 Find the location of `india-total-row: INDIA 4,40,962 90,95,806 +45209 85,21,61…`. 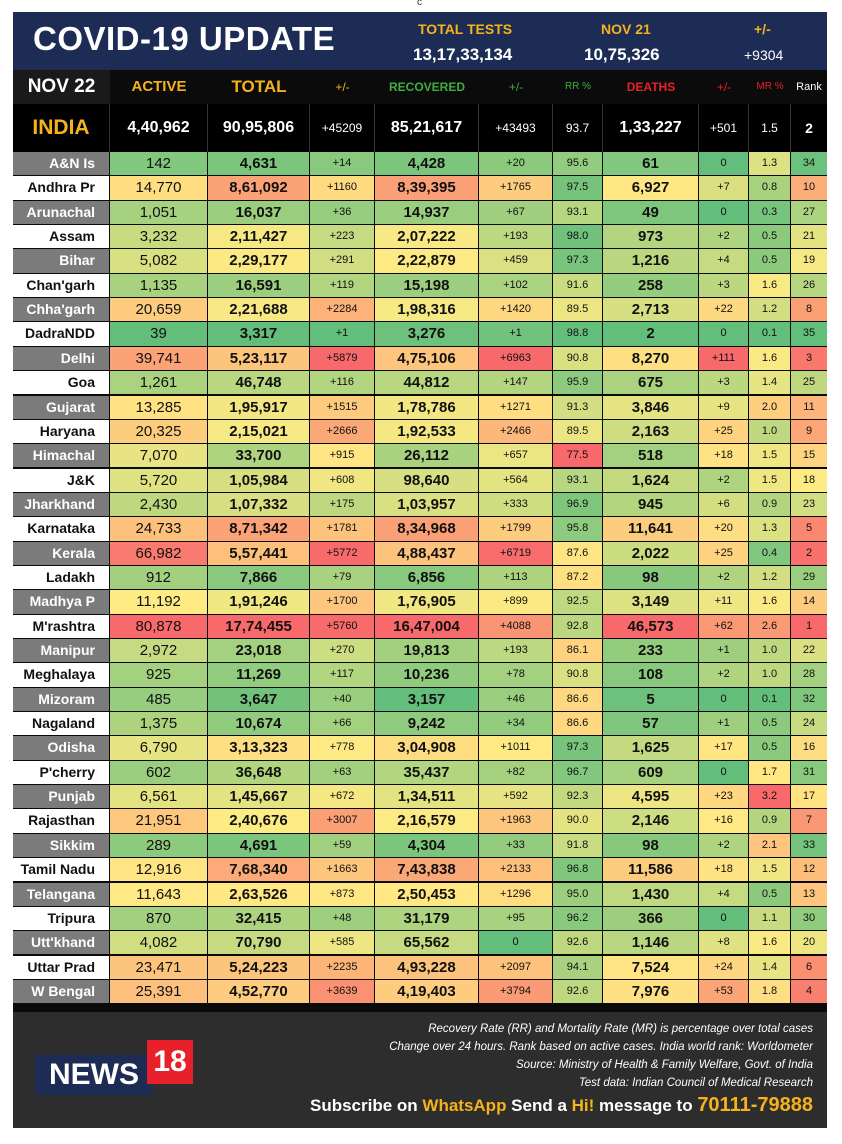

india-total-row: INDIA 4,40,962 90,95,806 +45209 85,21,61… is located at coordinates (420, 128).